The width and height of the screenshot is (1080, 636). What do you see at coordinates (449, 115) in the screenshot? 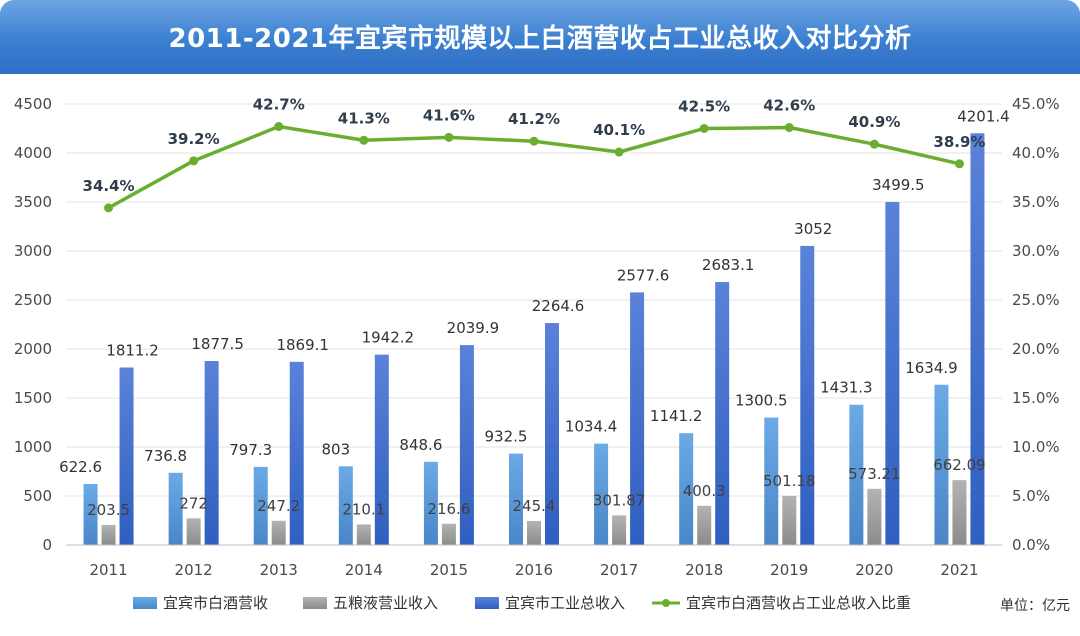
I see `ratio-label: 41.6%` at bounding box center [449, 115].